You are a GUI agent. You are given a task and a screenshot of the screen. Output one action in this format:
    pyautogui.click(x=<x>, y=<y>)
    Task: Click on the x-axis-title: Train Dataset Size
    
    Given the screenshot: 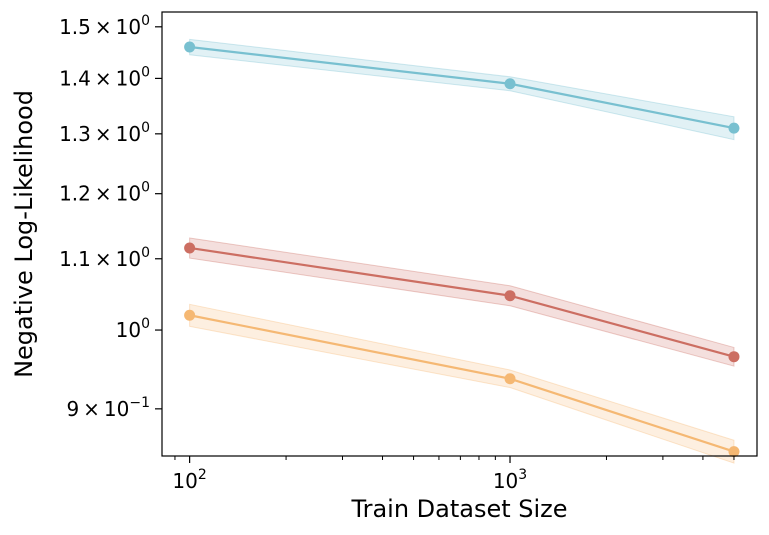 What is the action you would take?
    pyautogui.click(x=458, y=509)
    